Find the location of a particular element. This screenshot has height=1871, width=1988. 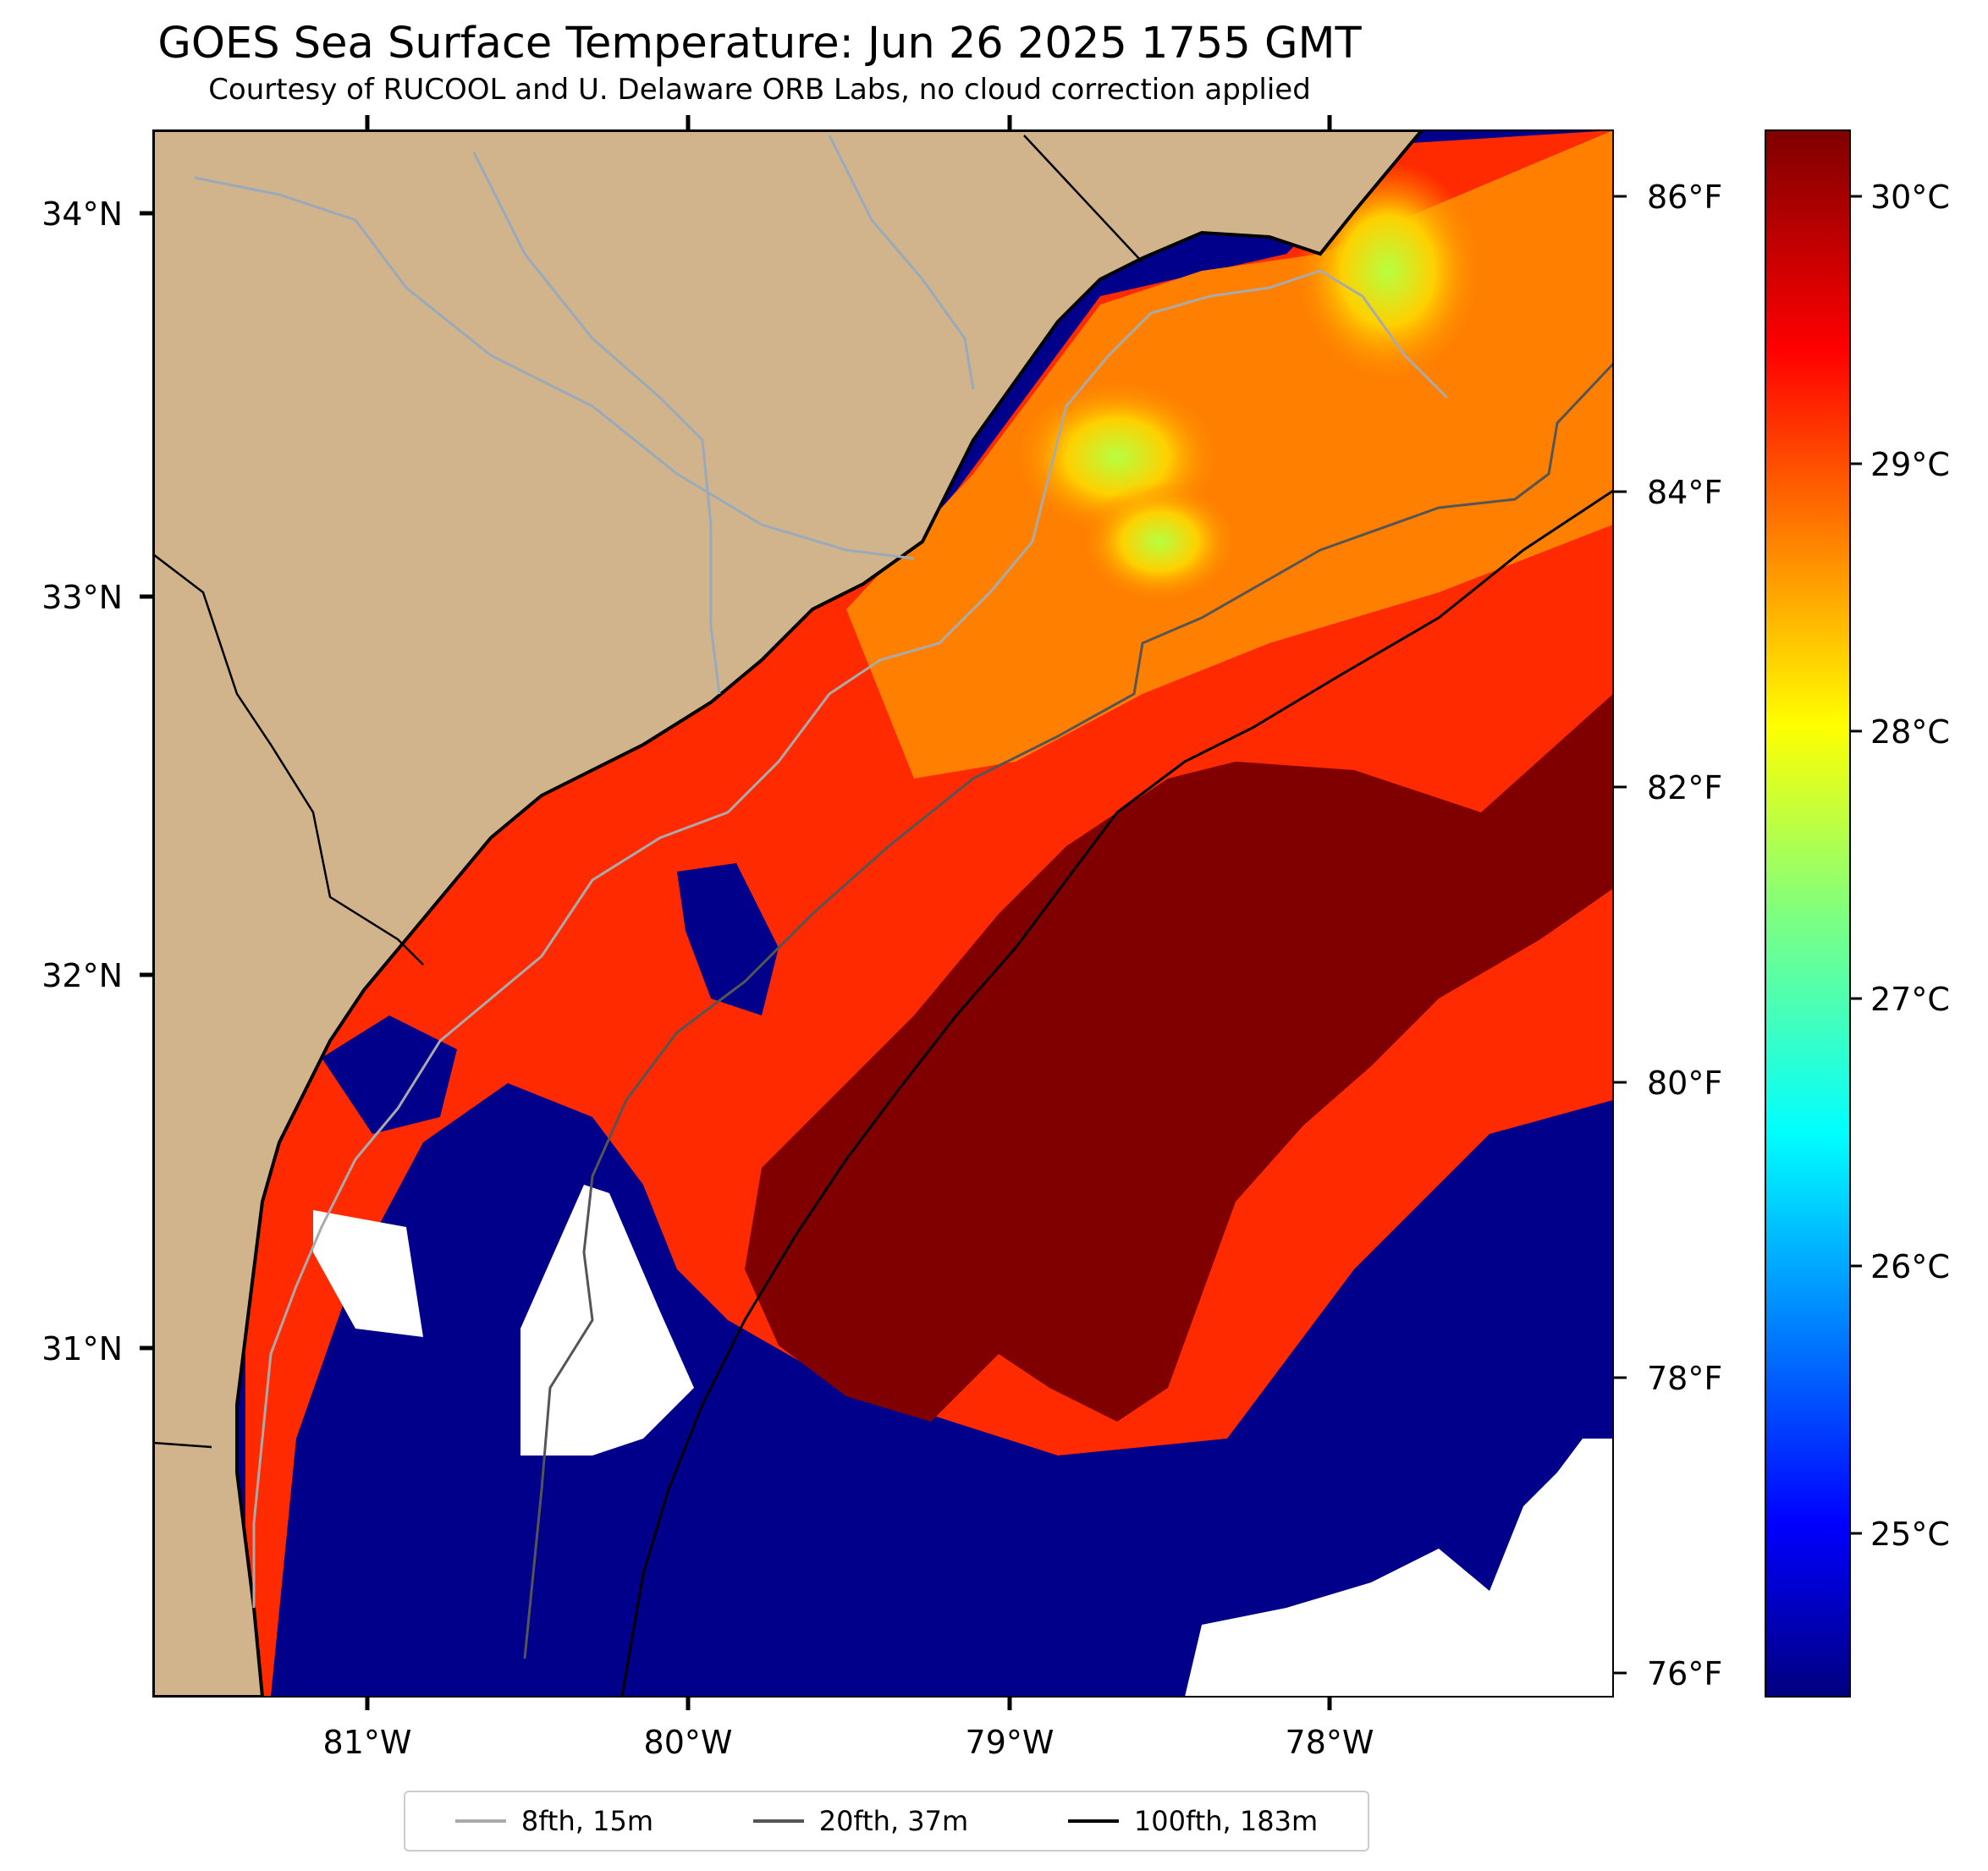

isobath-legend: 8fth, 15m 20fth, 37m 100fth, 183m is located at coordinates (886, 1822).